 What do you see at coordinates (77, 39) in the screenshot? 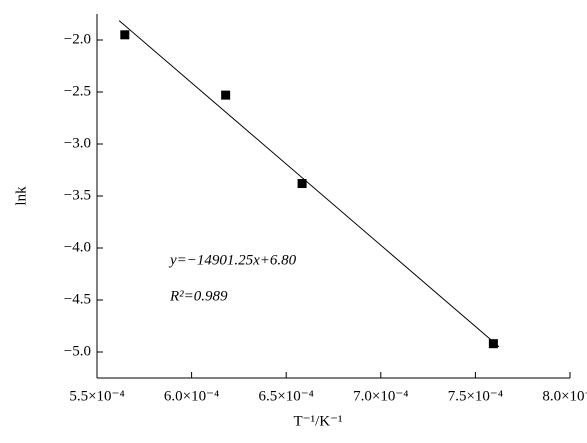
I see `y-tick-label: −2.0` at bounding box center [77, 39].